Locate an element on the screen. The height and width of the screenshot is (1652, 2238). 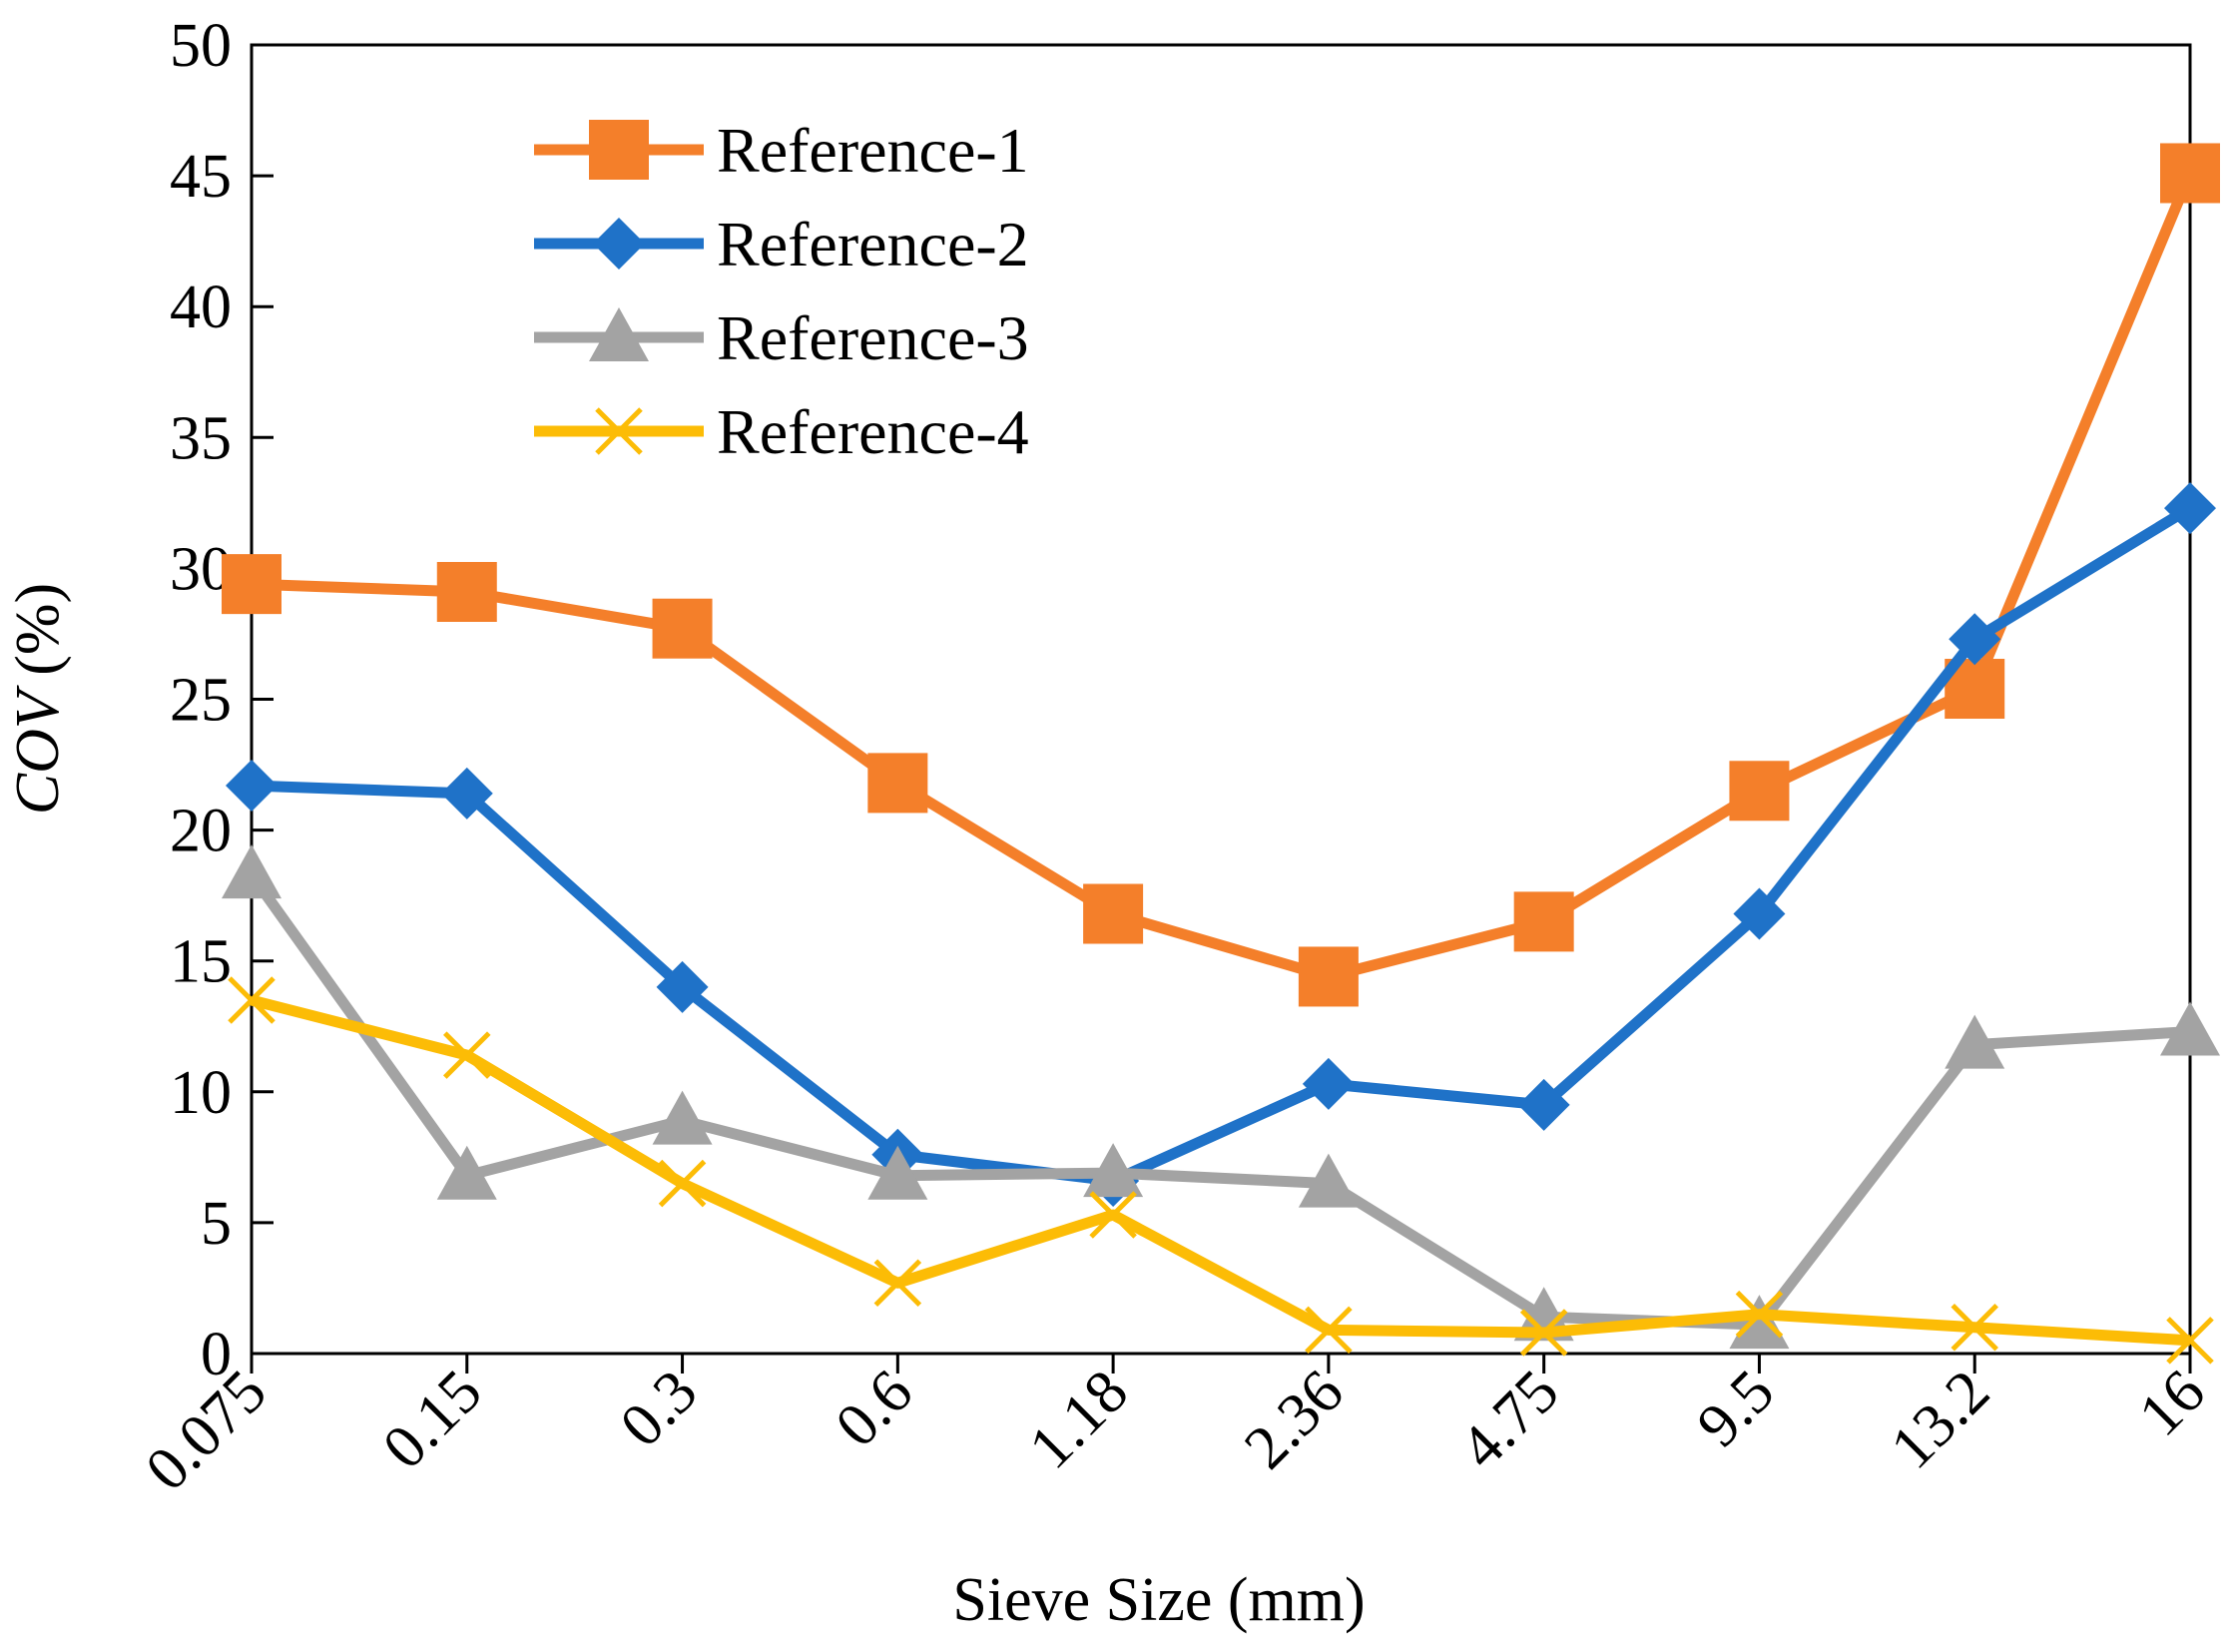
x-tick-label: 2.36 is located at coordinates (1295, 1420).